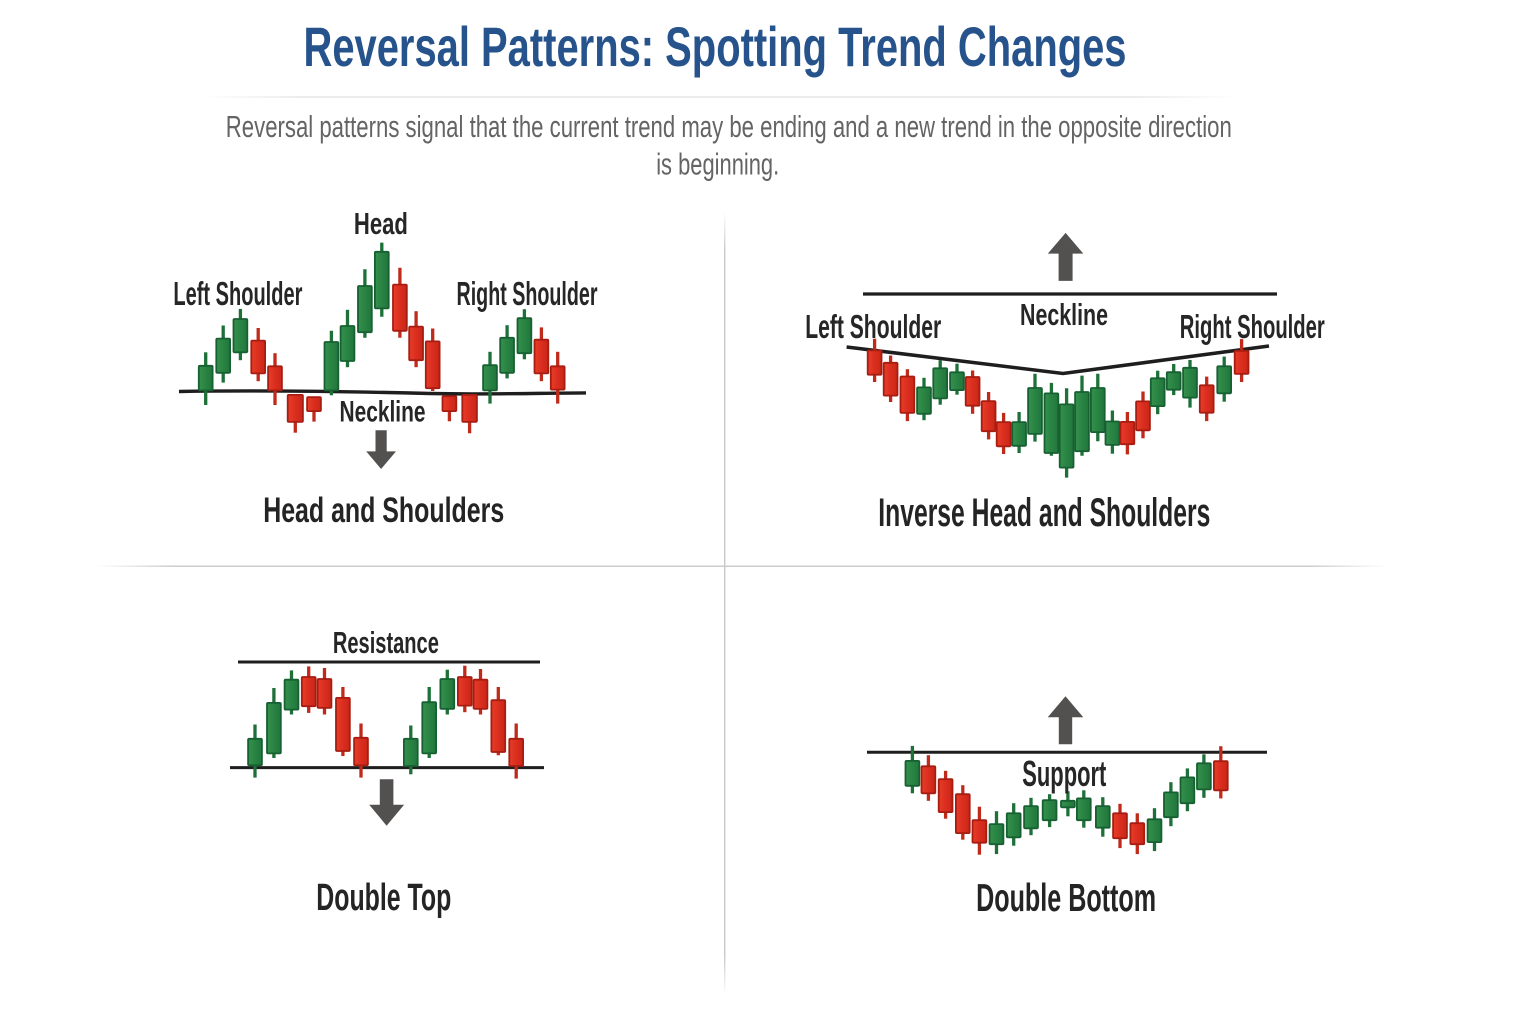 The width and height of the screenshot is (1536, 1029). I want to click on svg-text: Head, so click(381, 223).